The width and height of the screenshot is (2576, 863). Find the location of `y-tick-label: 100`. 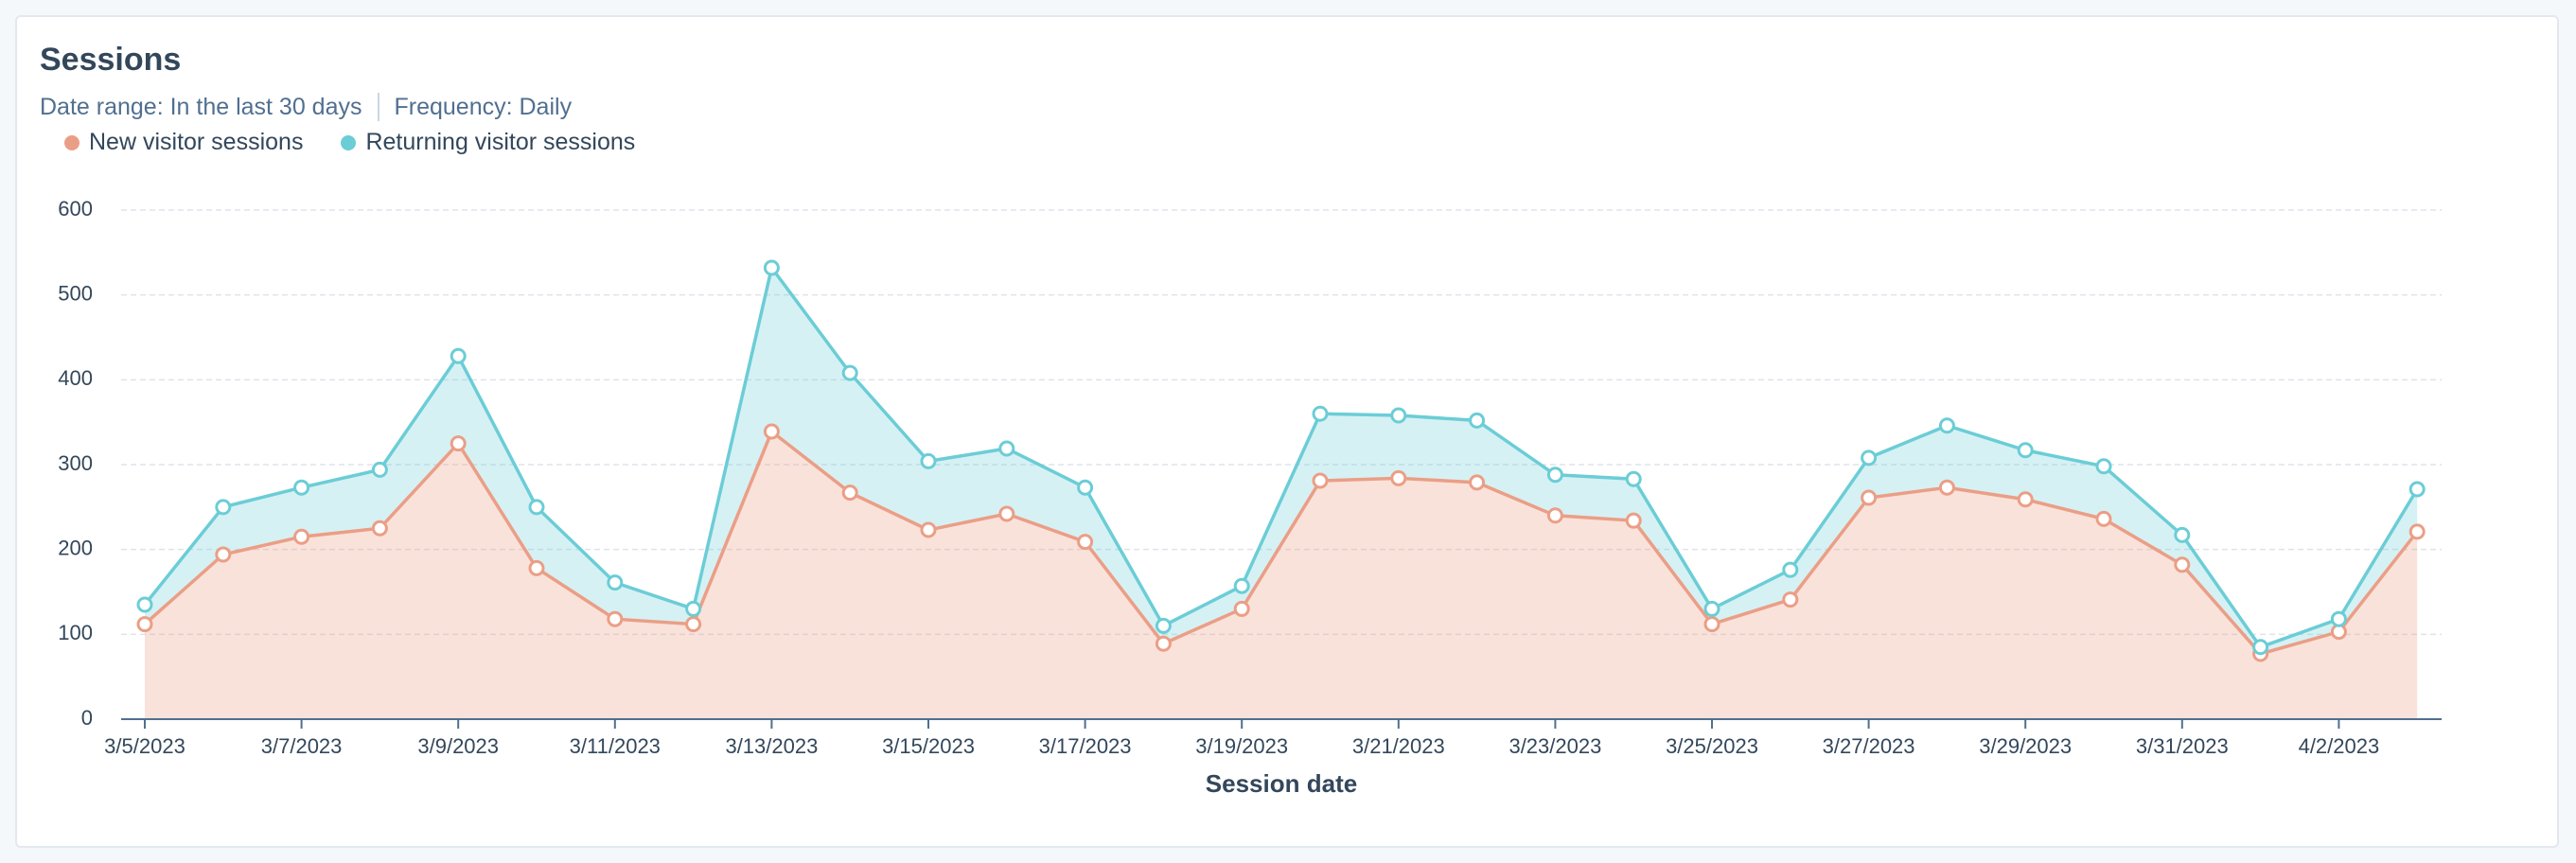

y-tick-label: 100 is located at coordinates (75, 632).